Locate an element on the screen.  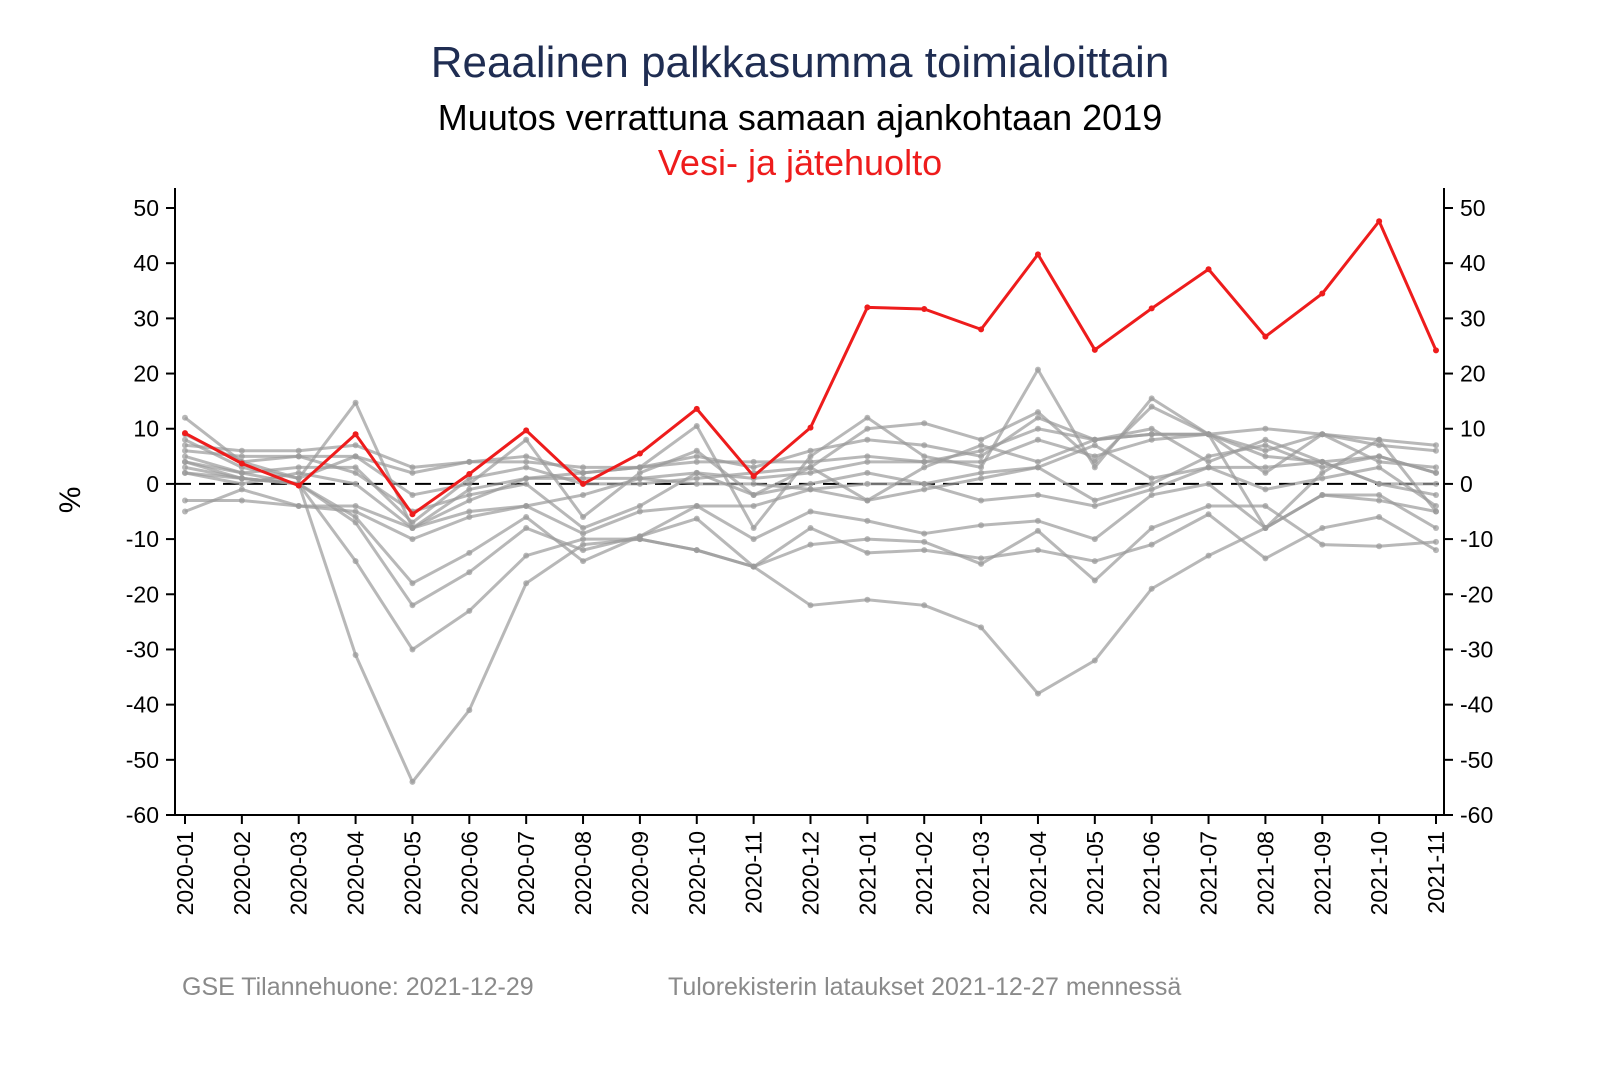
y-tick-label-left: -40 is located at coordinates (142, 705).